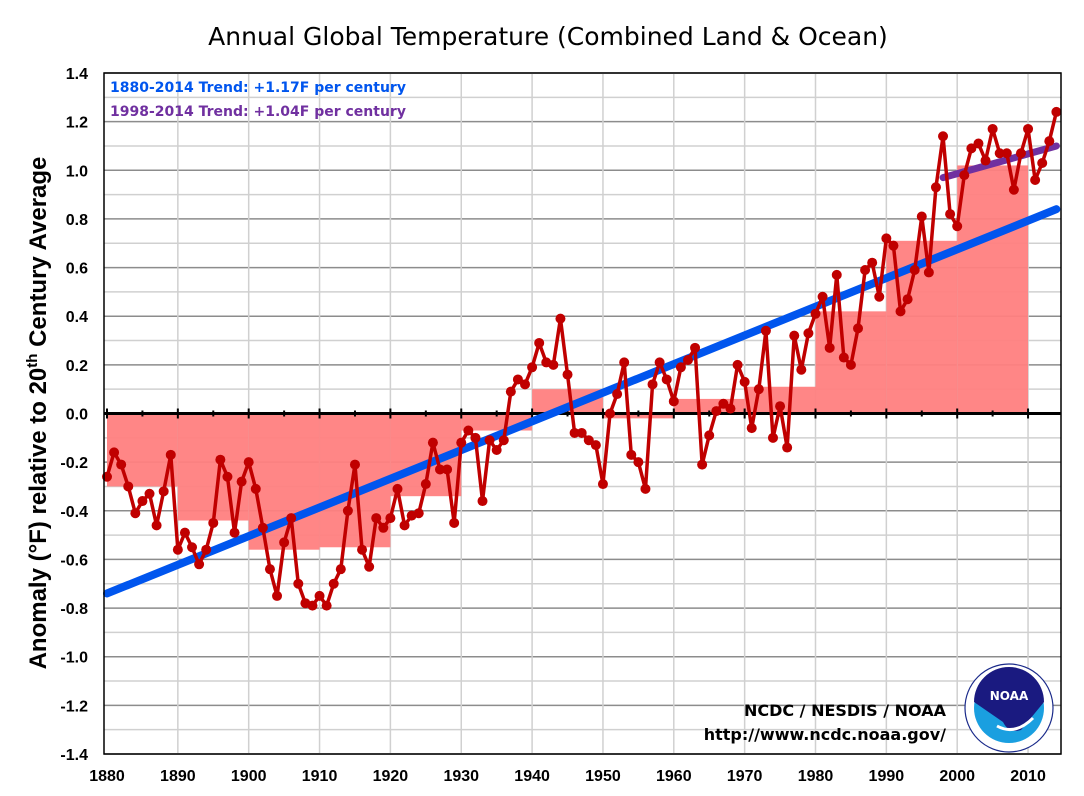  What do you see at coordinates (74, 512) in the screenshot?
I see `y-tick-label: -0.4` at bounding box center [74, 512].